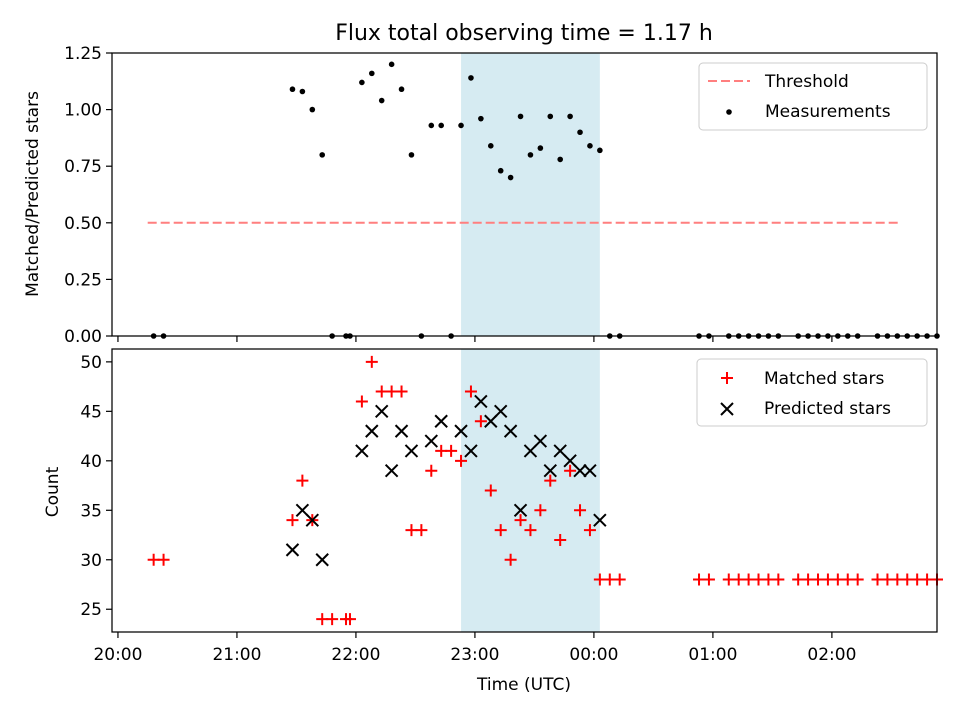  I want to click on bottom-y-tick-label: 40, so click(91, 462).